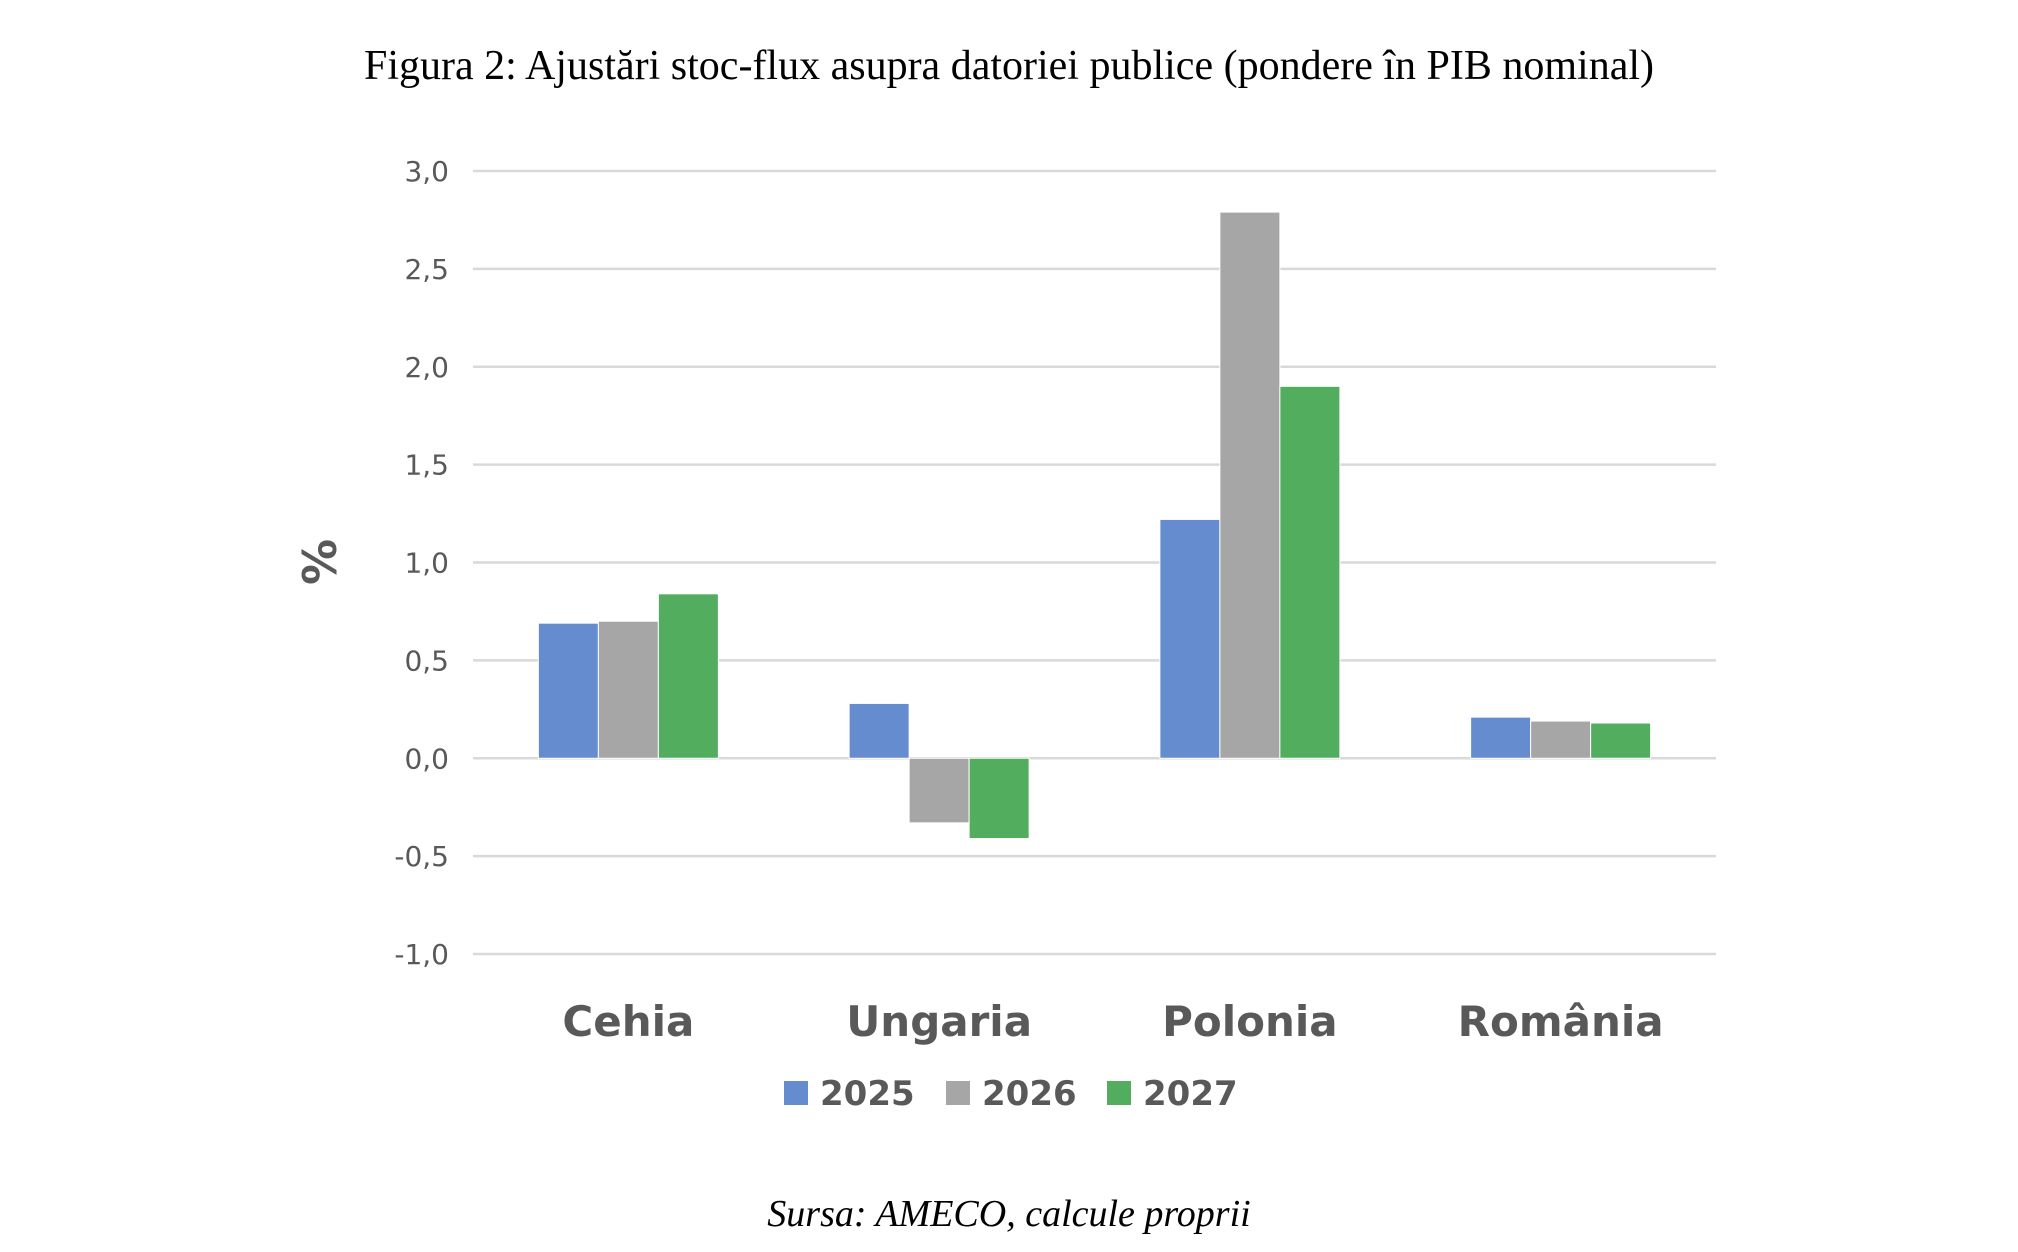 The height and width of the screenshot is (1252, 2018). Describe the element at coordinates (939, 1021) in the screenshot. I see `category-label: Ungaria` at that location.